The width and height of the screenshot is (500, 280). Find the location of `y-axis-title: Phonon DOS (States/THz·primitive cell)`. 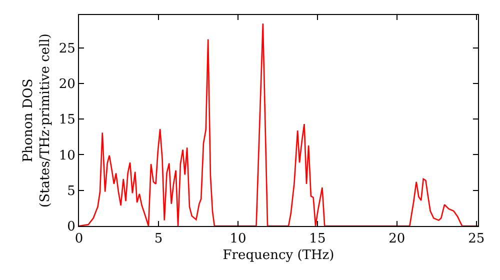

y-axis-title: Phonon DOS (States/THz·primitive cell) is located at coordinates (36, 120).